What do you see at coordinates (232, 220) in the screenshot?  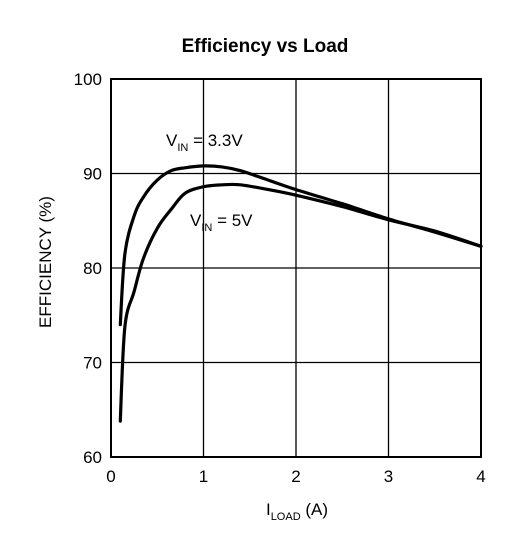 I see `annotation-rest: = 5V` at bounding box center [232, 220].